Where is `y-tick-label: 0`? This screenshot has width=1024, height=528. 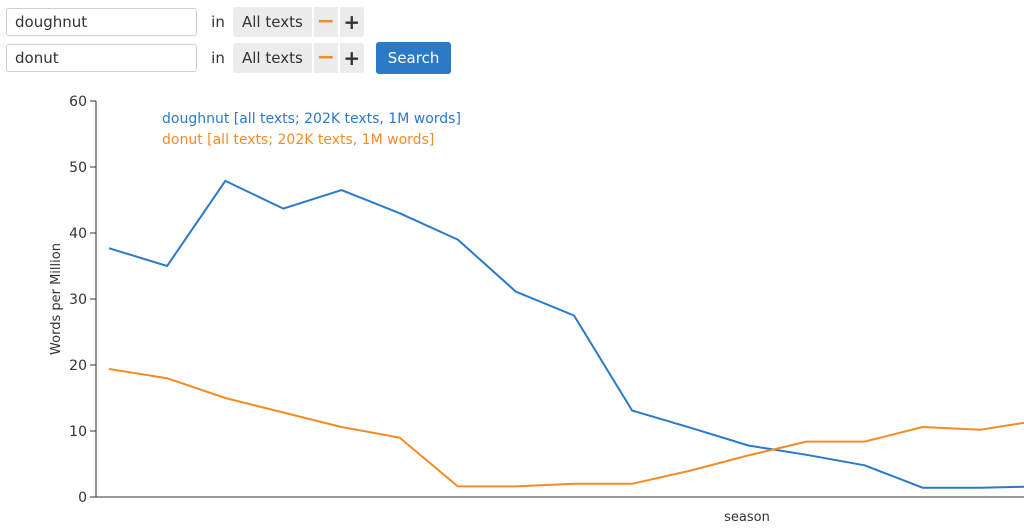 y-tick-label: 0 is located at coordinates (82, 498).